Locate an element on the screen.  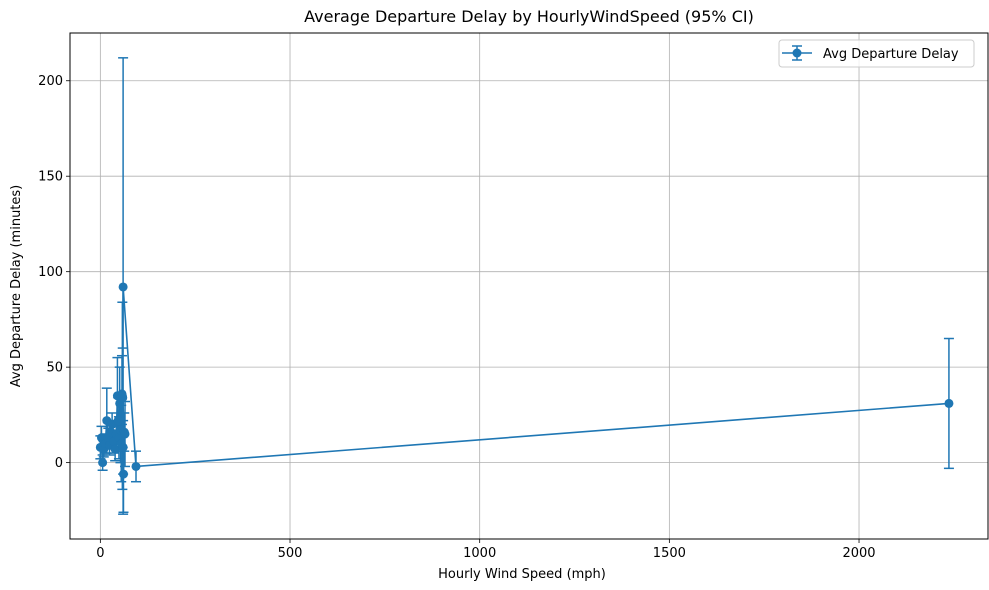
legend-dot is located at coordinates (797, 53).